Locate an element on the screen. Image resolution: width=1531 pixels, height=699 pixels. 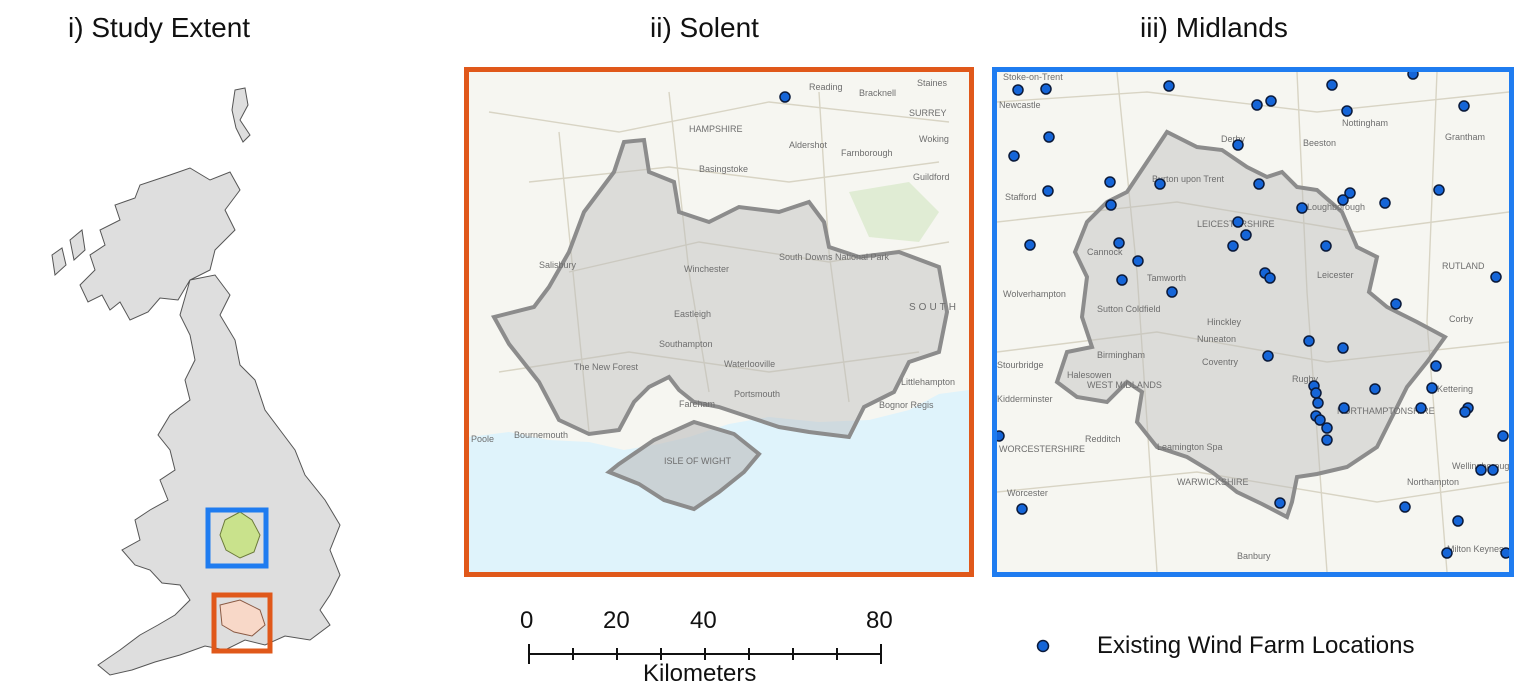
place-label: Sutton Coldfield is located at coordinates (1129, 309).